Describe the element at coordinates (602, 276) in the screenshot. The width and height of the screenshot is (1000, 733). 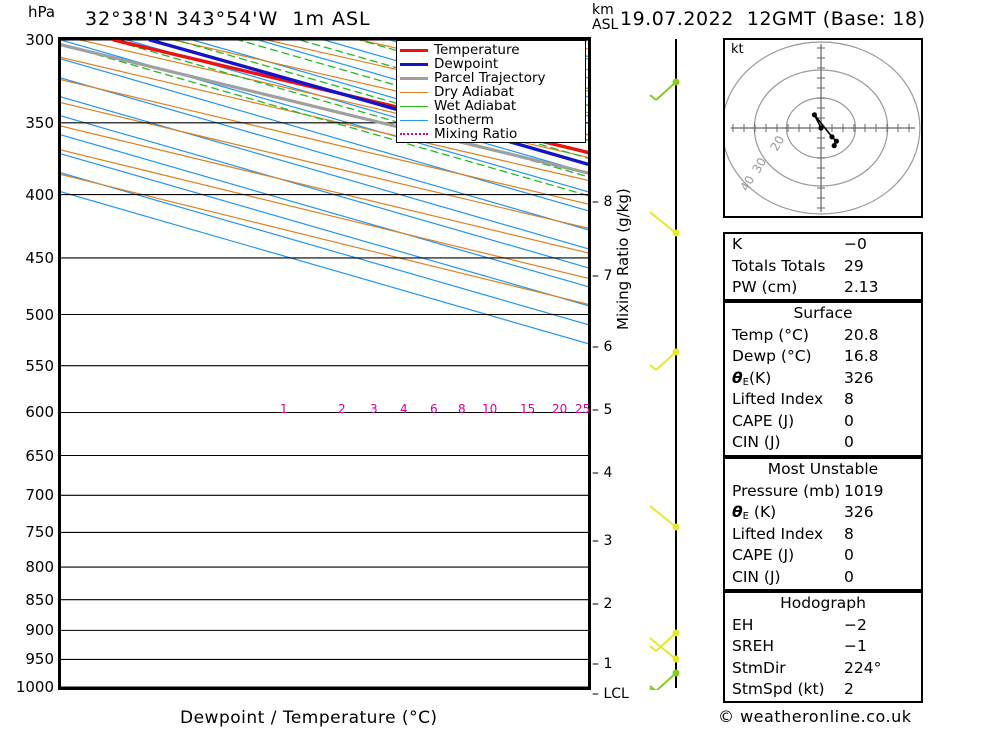
I see `altitude-tick-label: – 7` at that location.